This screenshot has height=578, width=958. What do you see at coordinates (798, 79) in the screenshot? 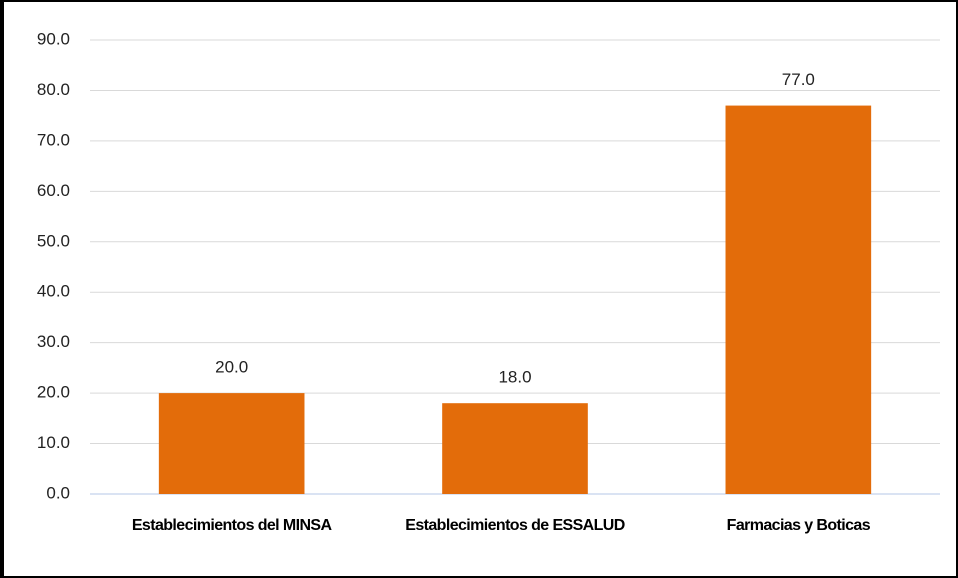
I see `data-label: 77.0` at bounding box center [798, 79].